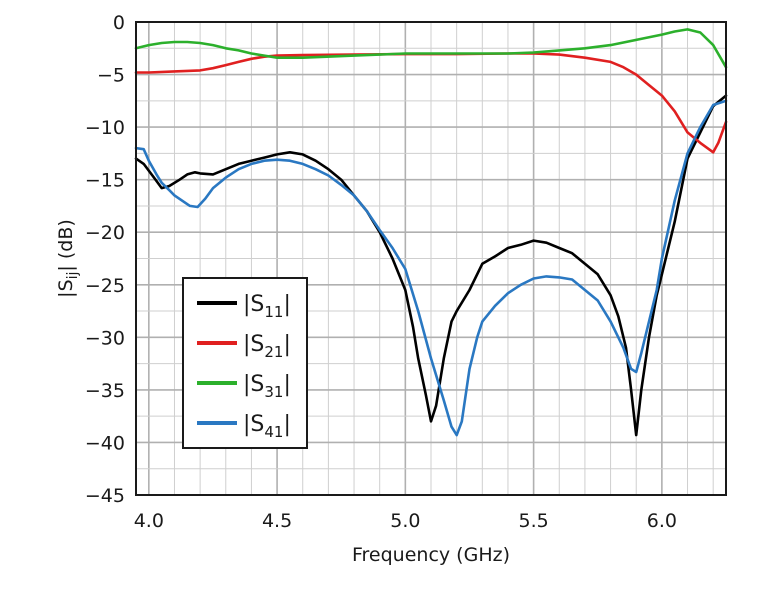 Image resolution: width=772 pixels, height=590 pixels. I want to click on legend: |S11||S21||S31||S41|, so click(245, 363).